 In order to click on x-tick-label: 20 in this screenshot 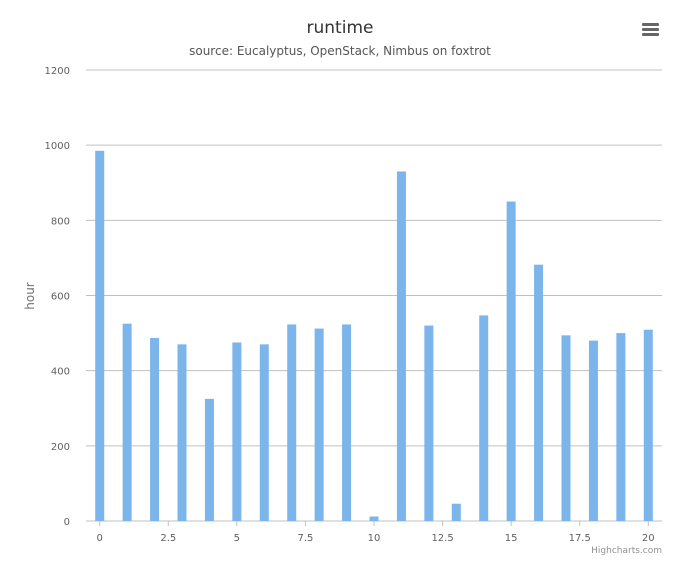, I will do `click(648, 538)`.